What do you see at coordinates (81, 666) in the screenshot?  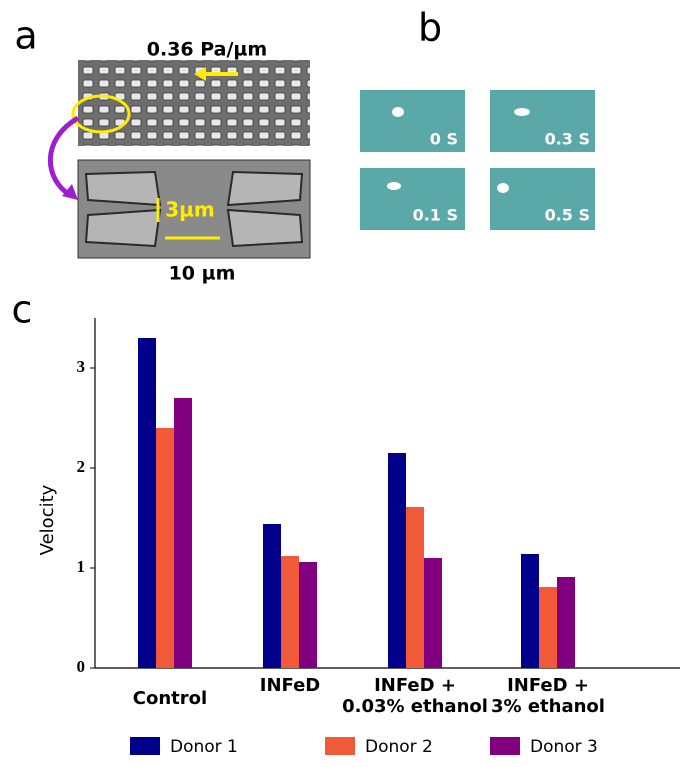 I see `y-tick-label: 0` at bounding box center [81, 666].